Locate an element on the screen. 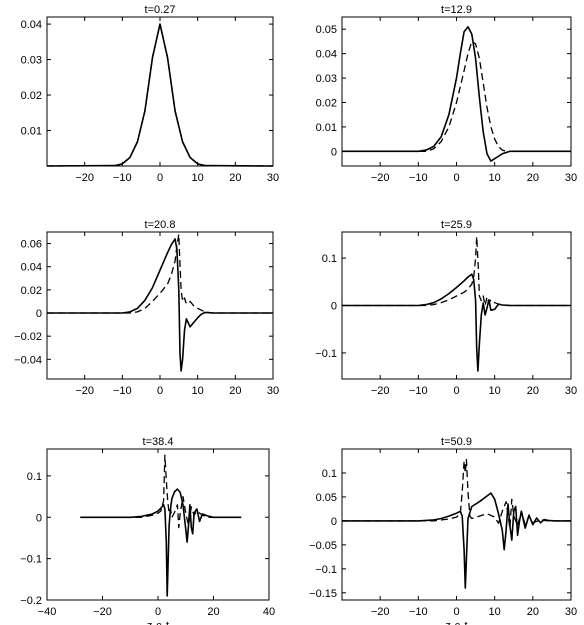 This screenshot has width=584, height=625. subplot-2: t=12.9 −20 −10 0 10 20 30 0 0.01 0.02 0.03 0.04 0.05 is located at coordinates (447, 94).